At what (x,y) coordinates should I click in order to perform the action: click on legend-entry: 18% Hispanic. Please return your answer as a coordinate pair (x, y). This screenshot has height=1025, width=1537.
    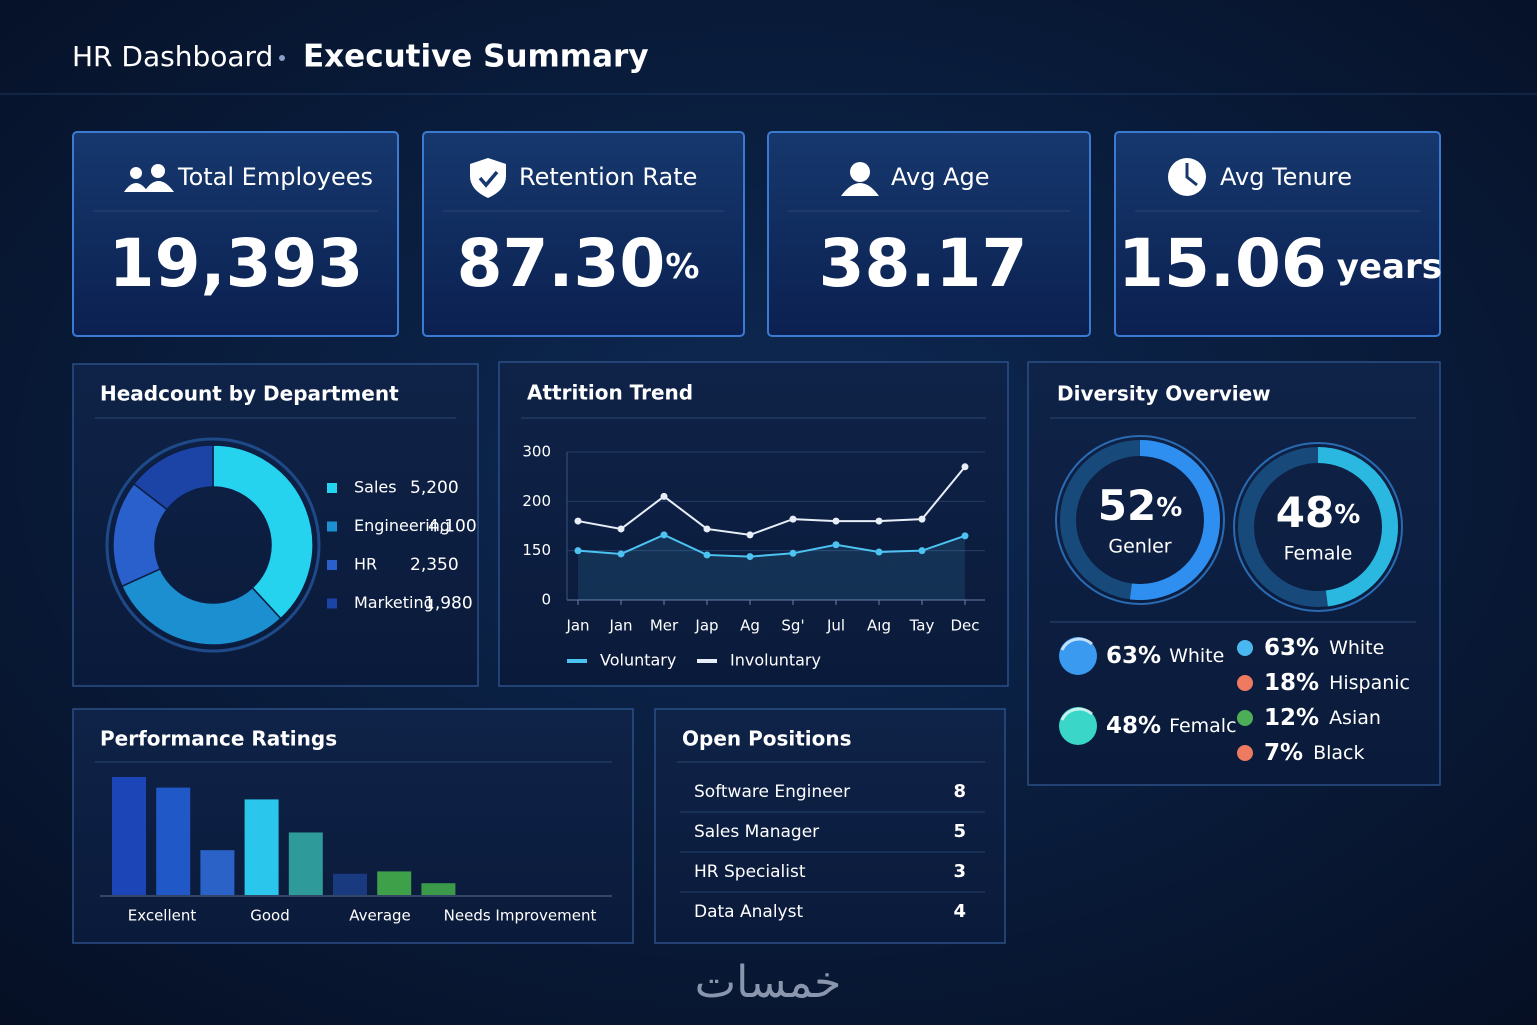
    Looking at the image, I should click on (1337, 683).